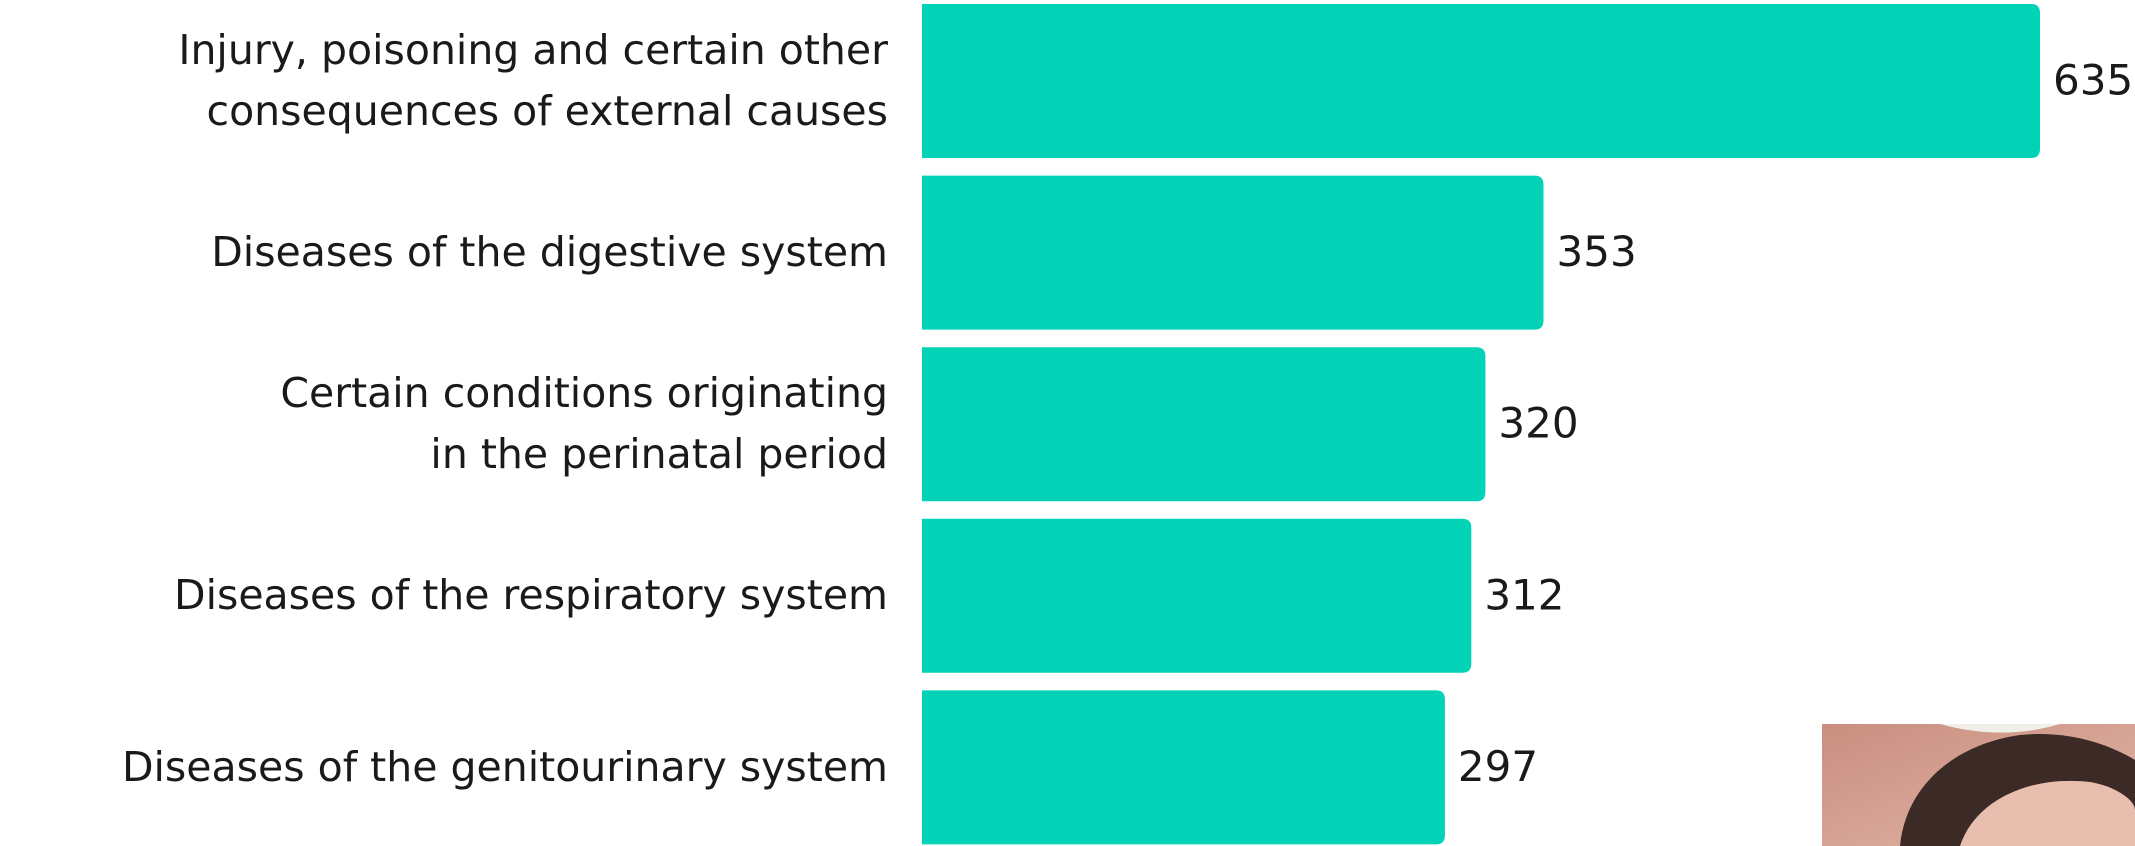 This screenshot has width=2135, height=846. I want to click on value-label: 312, so click(1524, 594).